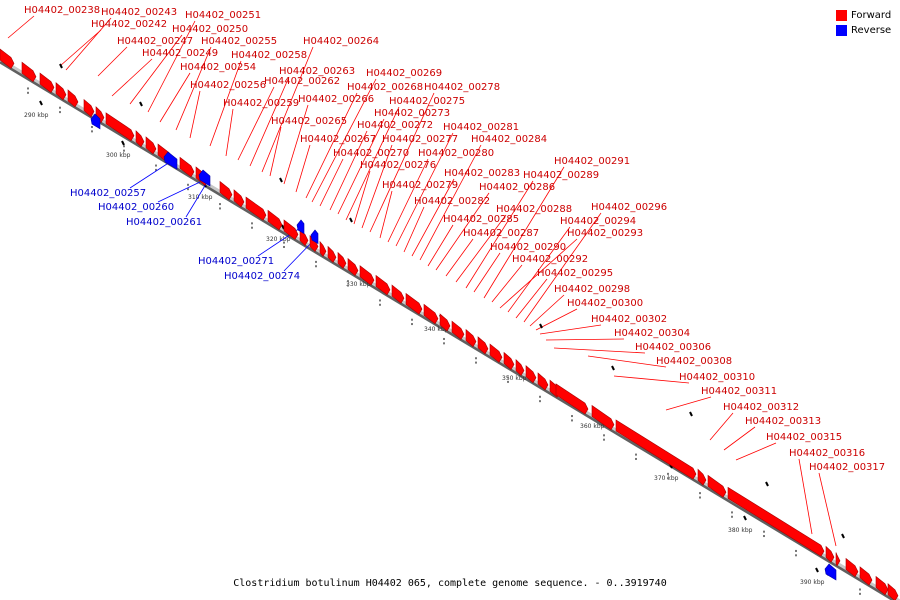  What do you see at coordinates (482, 173) in the screenshot?
I see `forward-gene-label: H04402_00283` at bounding box center [482, 173].